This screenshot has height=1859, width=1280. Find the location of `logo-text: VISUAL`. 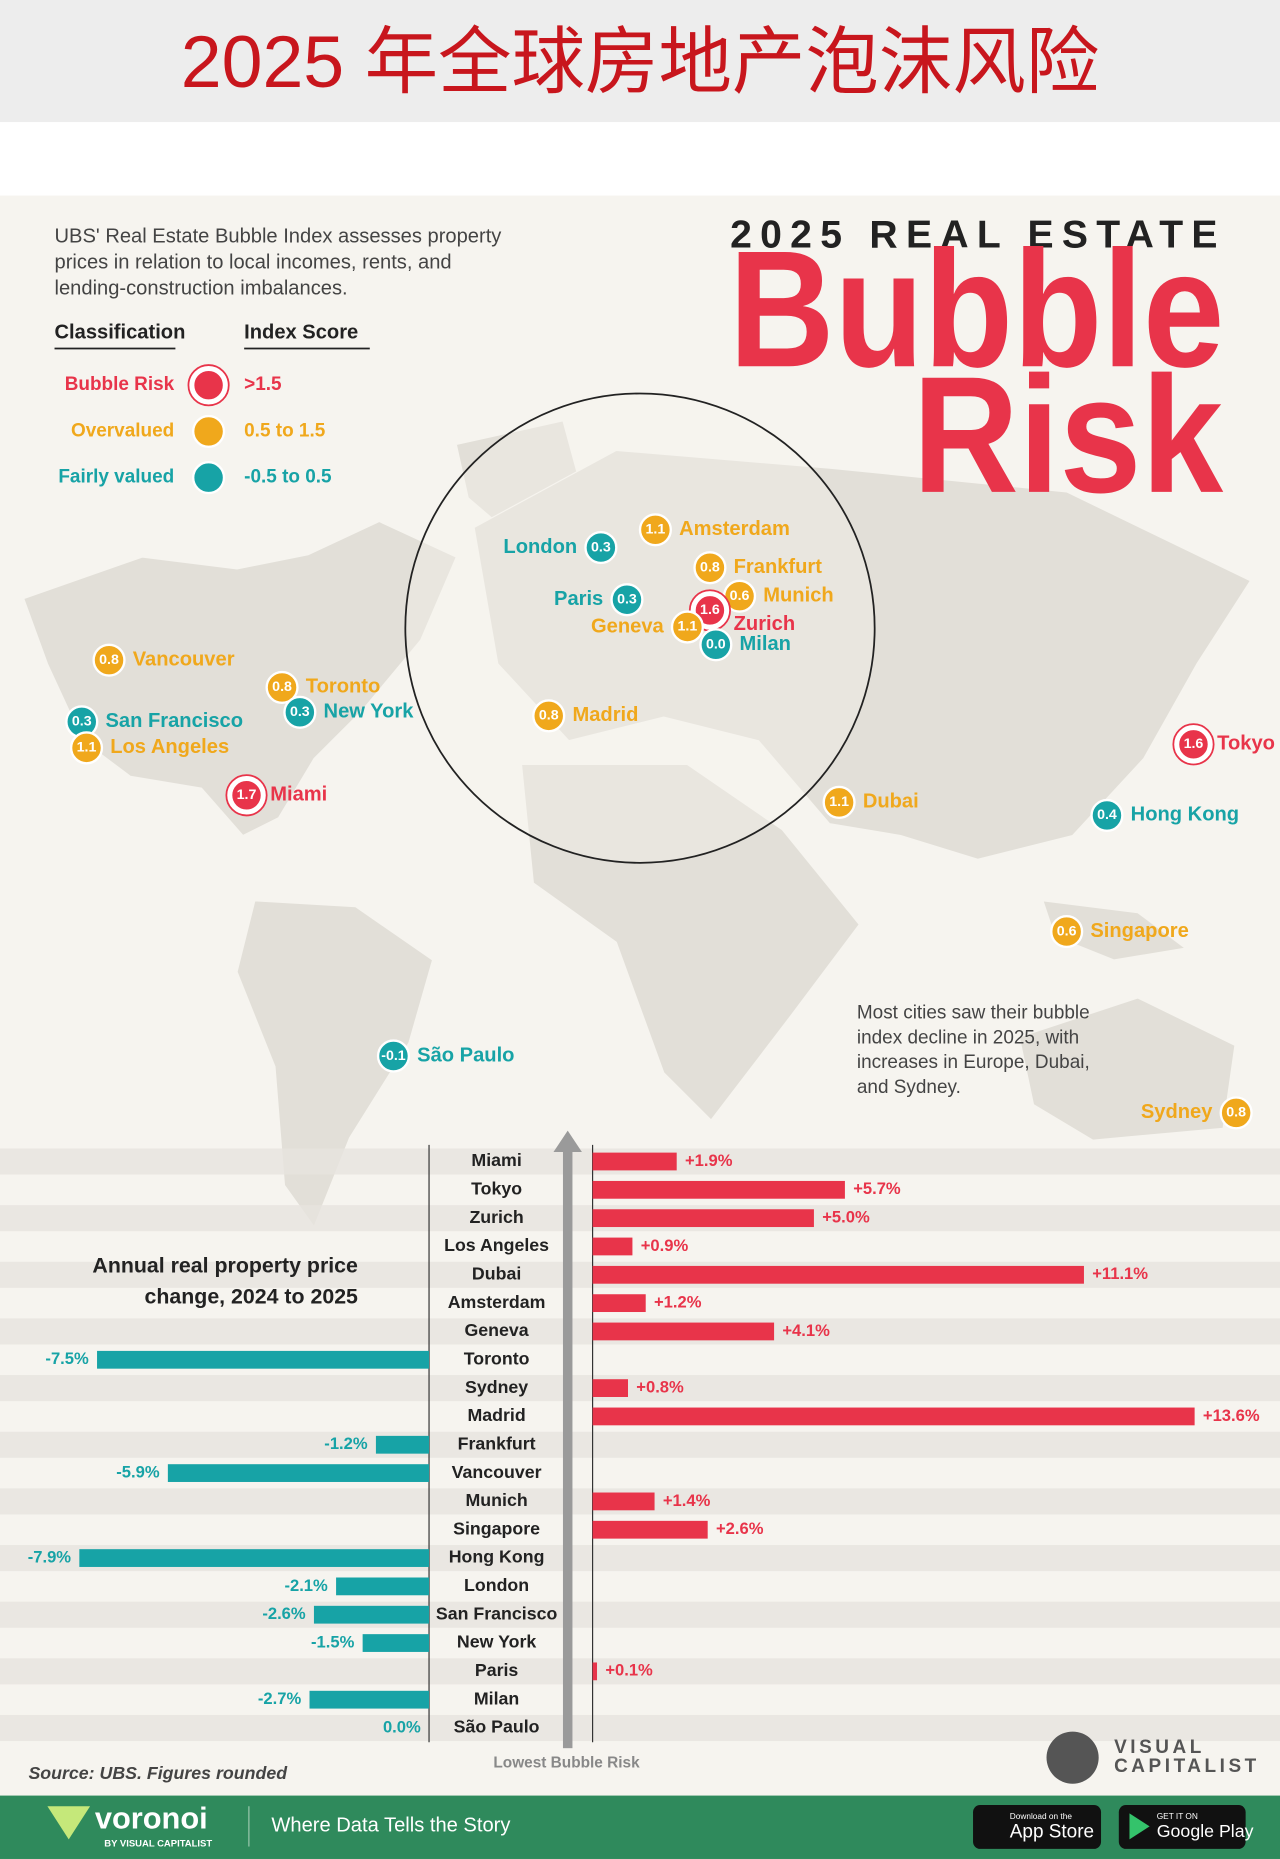

logo-text: VISUAL is located at coordinates (1159, 1747).